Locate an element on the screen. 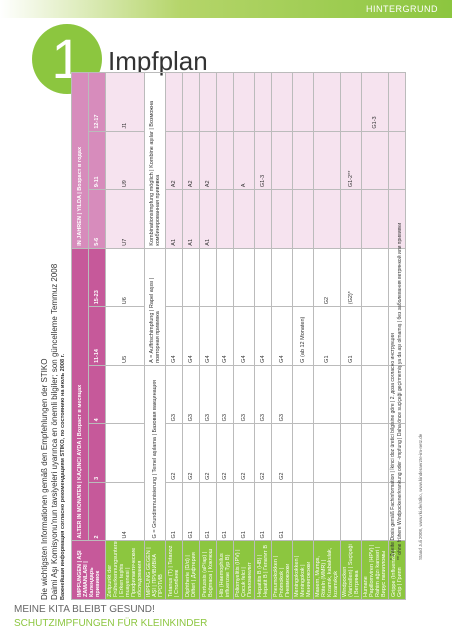 This screenshot has width=452, height=640. footer-subtitle: SCHUTZIMPFUNGEN FÜR KLEINKINDER is located at coordinates (111, 623).